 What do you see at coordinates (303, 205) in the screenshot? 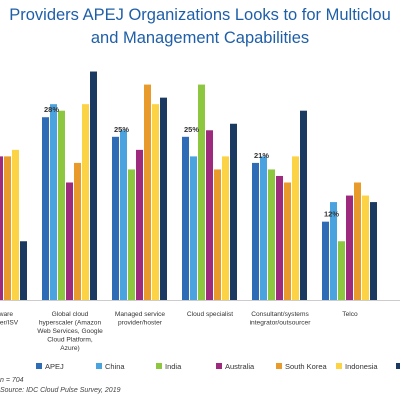
I see `bar-4-singapore` at bounding box center [303, 205].